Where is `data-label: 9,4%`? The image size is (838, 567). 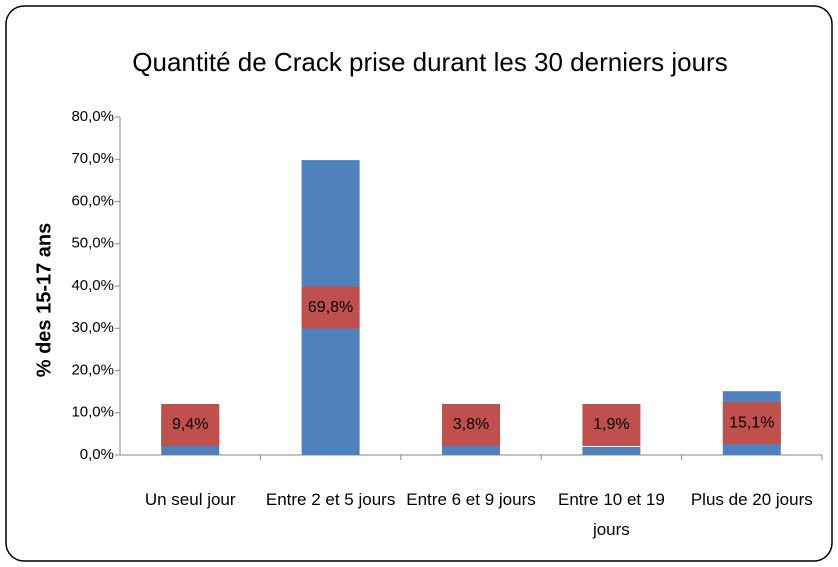
data-label: 9,4% is located at coordinates (190, 424).